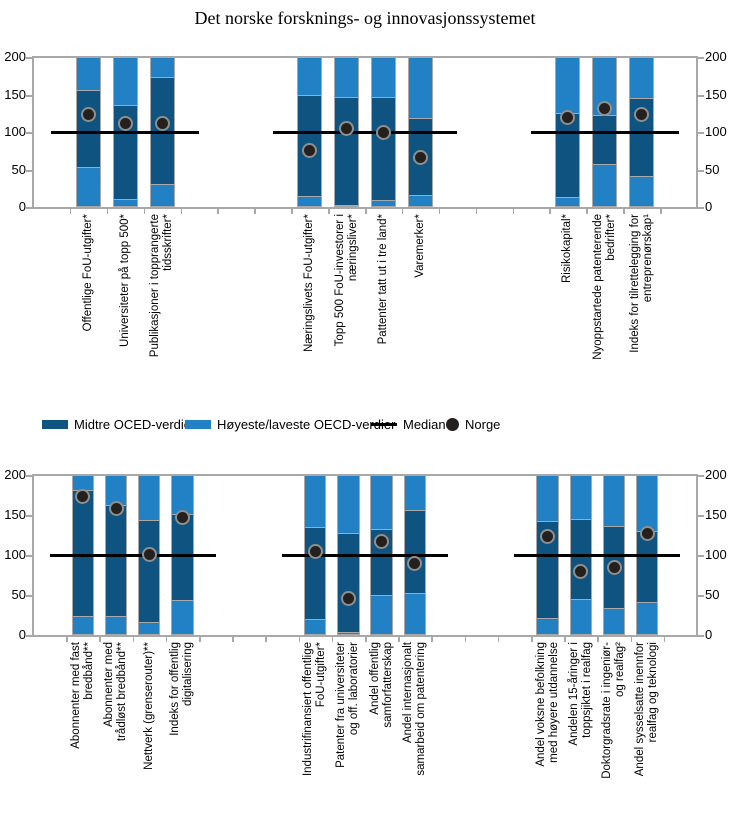  I want to click on y-tick-label-right: 50, so click(712, 169).